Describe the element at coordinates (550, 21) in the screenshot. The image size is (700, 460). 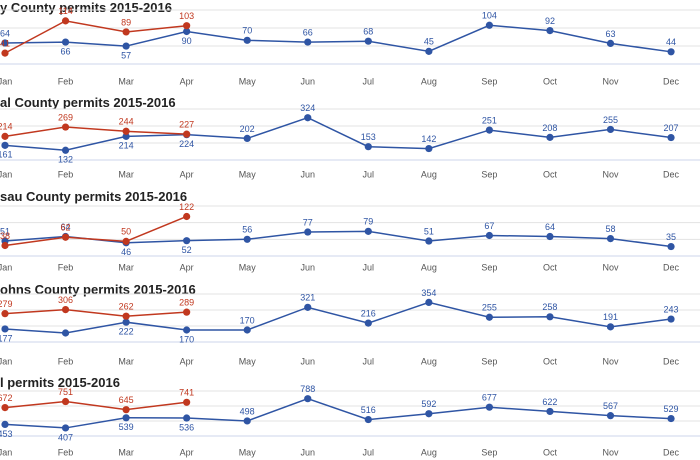
I see `data-label: 92` at that location.